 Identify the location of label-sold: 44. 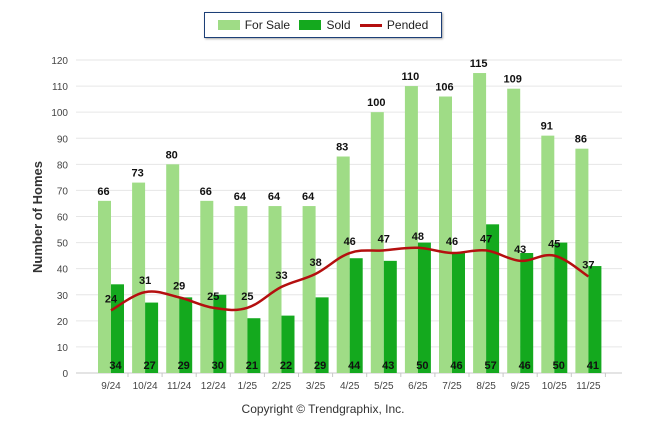
(354, 366).